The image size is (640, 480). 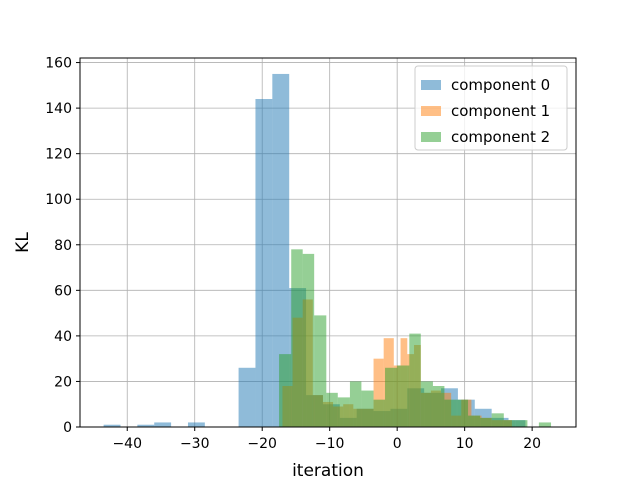 What do you see at coordinates (127, 444) in the screenshot?
I see `x-tick-label: −40` at bounding box center [127, 444].